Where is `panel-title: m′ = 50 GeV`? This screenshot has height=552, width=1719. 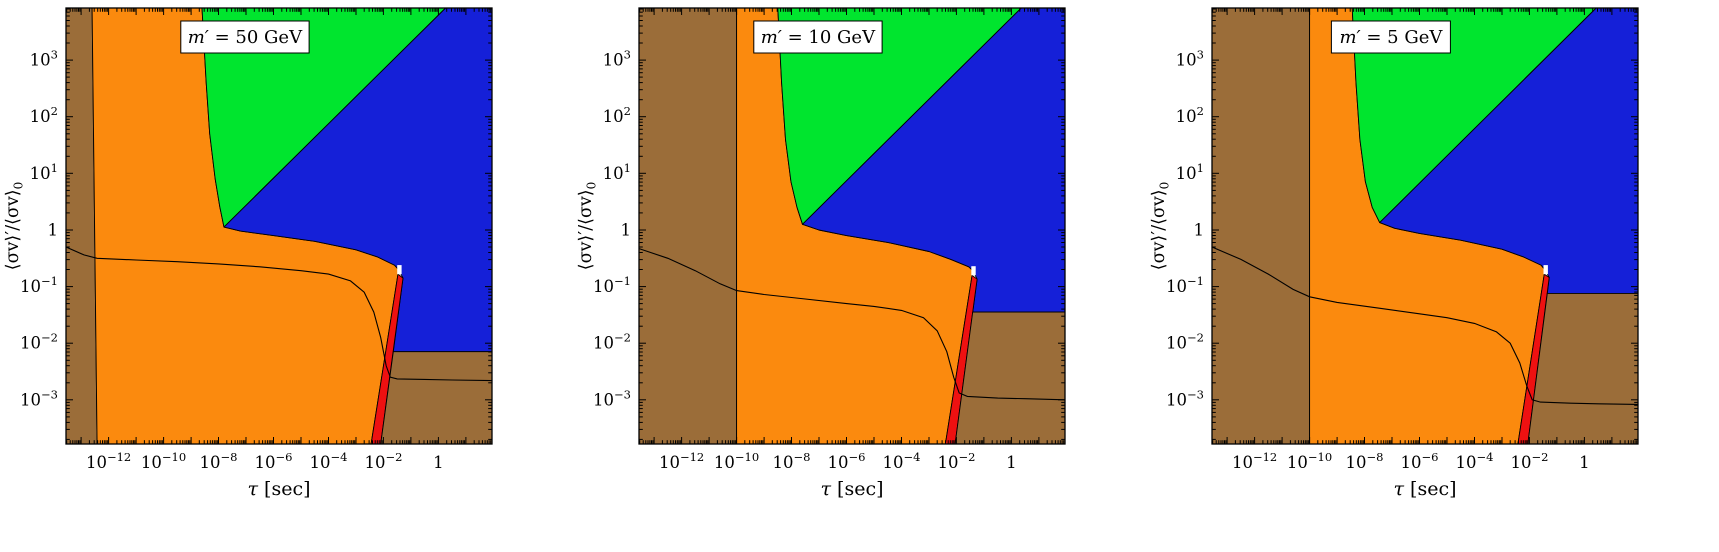 panel-title: m′ = 50 GeV is located at coordinates (245, 37).